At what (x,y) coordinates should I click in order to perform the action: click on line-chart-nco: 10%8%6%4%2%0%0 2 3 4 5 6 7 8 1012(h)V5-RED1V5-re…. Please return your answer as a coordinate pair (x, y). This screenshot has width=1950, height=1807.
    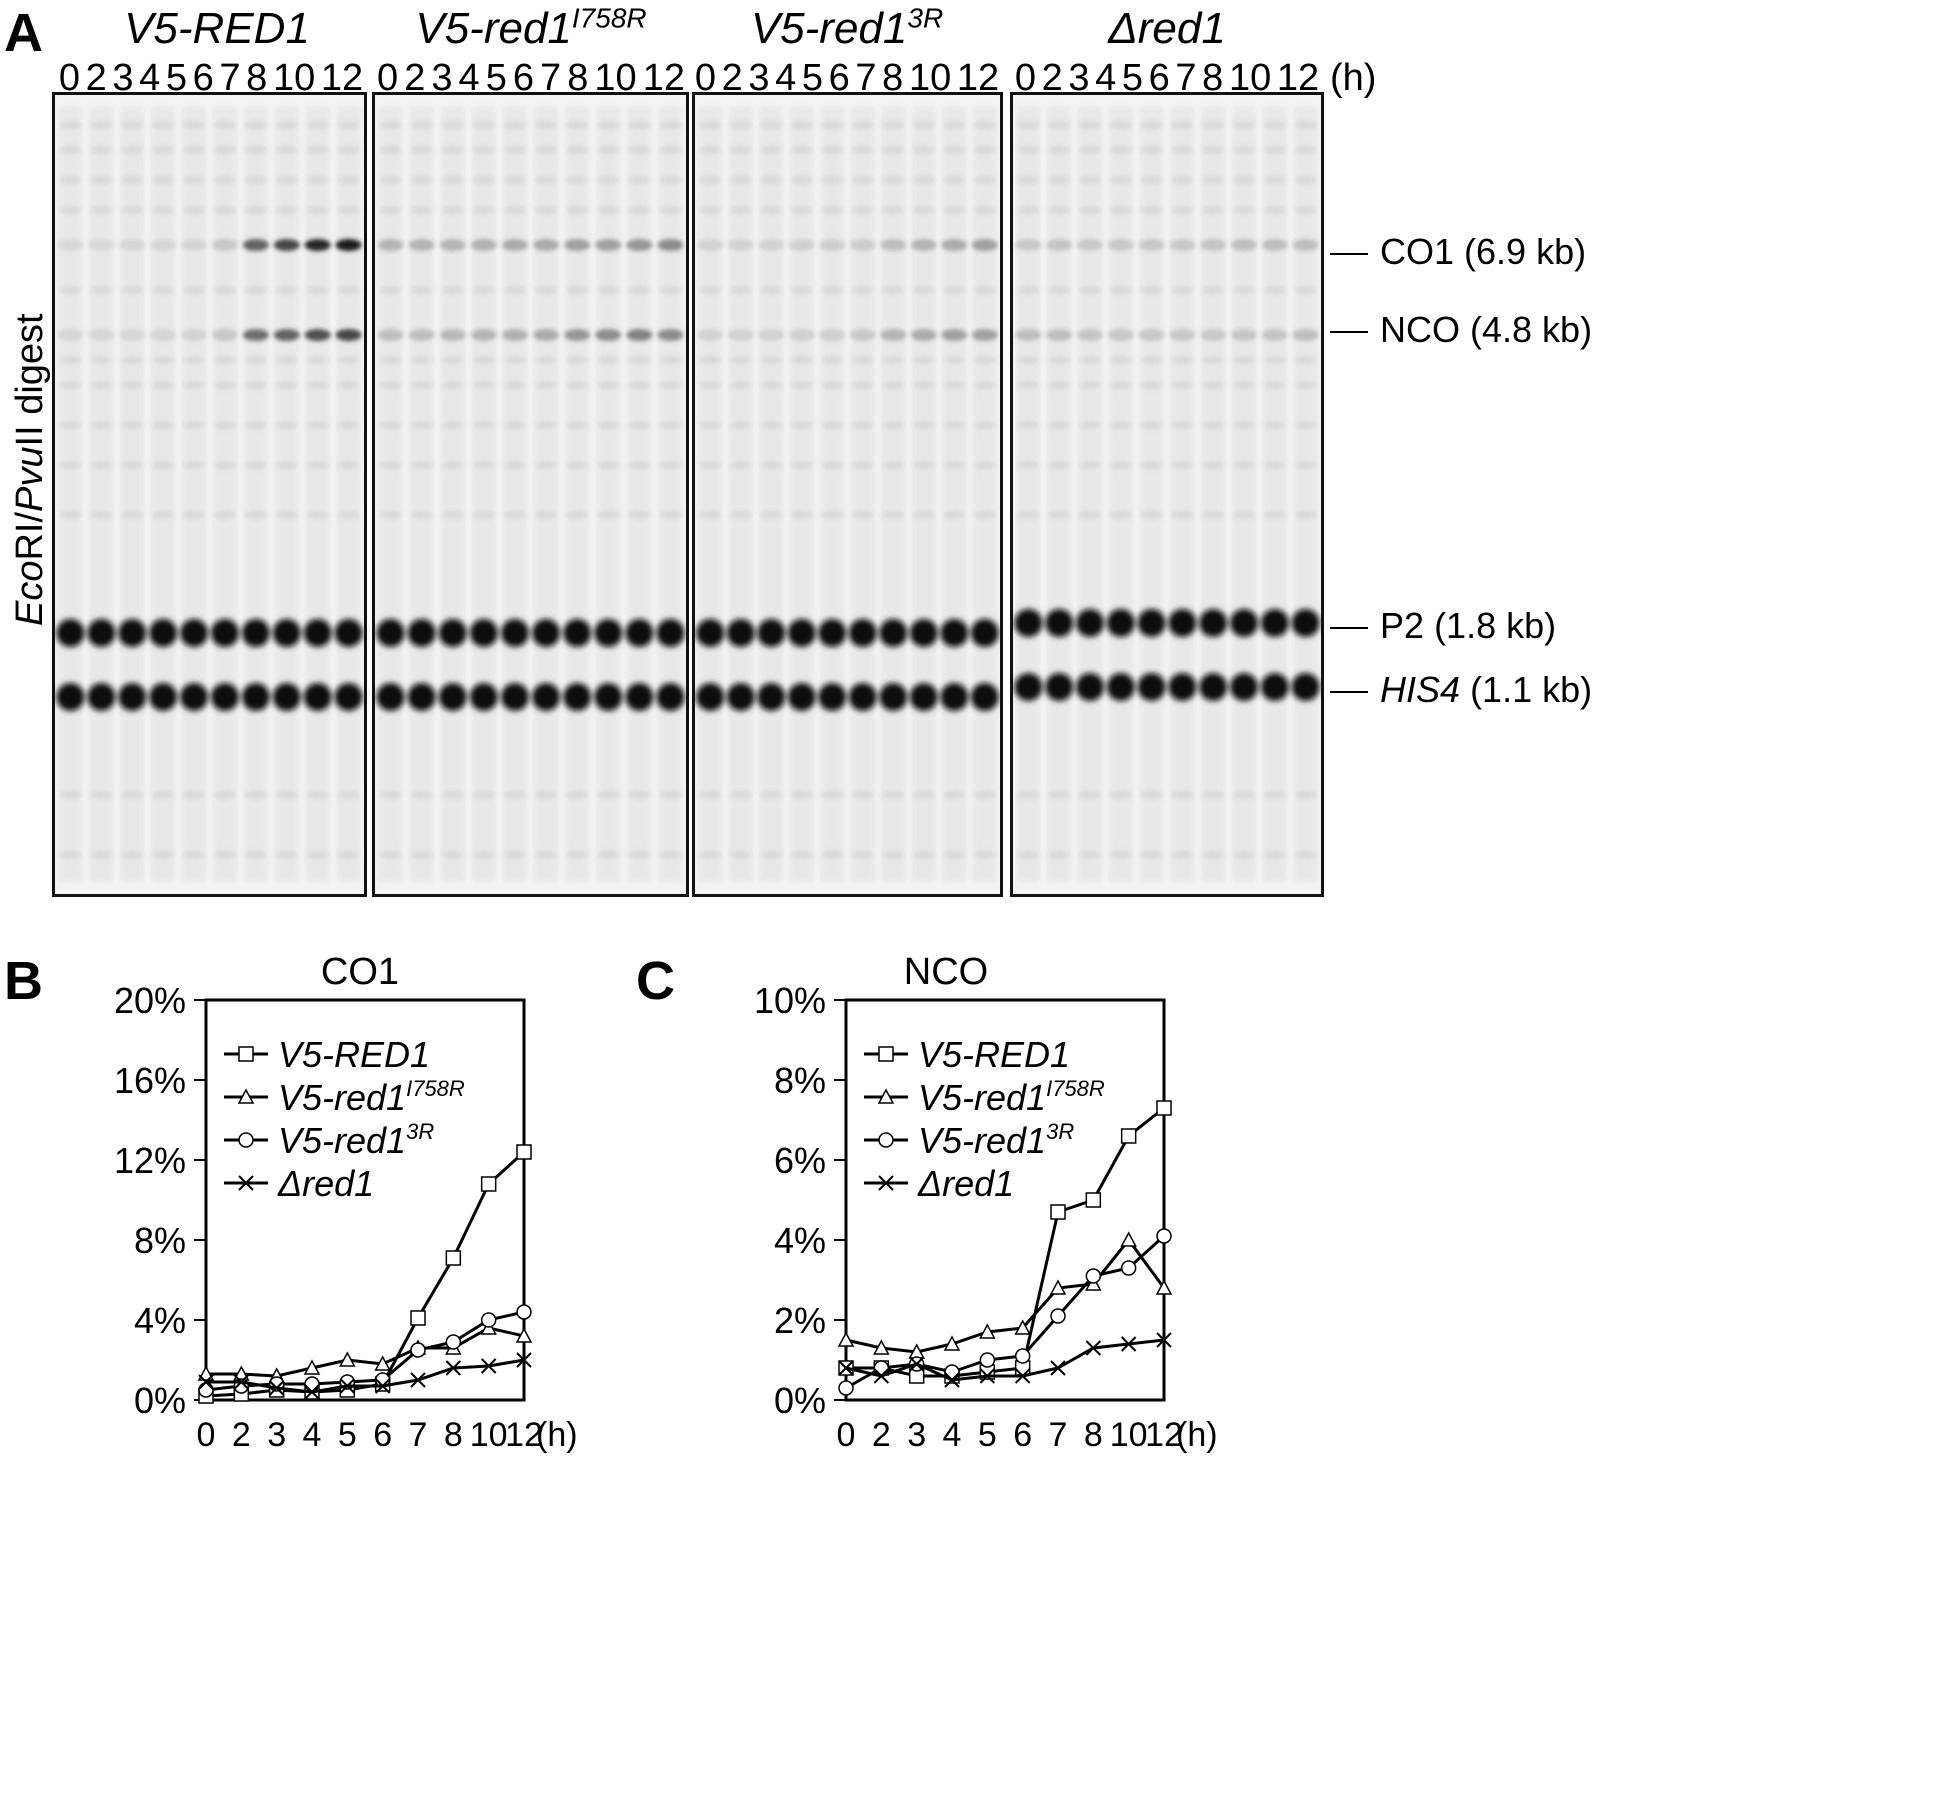
    Looking at the image, I should click on (986, 1217).